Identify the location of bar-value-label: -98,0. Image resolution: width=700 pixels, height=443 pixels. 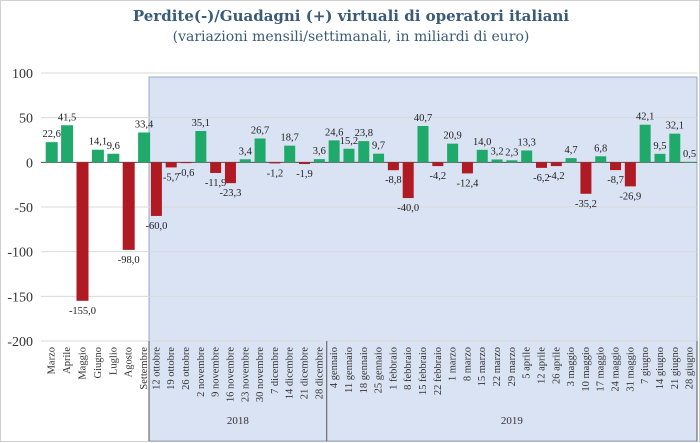
(129, 260).